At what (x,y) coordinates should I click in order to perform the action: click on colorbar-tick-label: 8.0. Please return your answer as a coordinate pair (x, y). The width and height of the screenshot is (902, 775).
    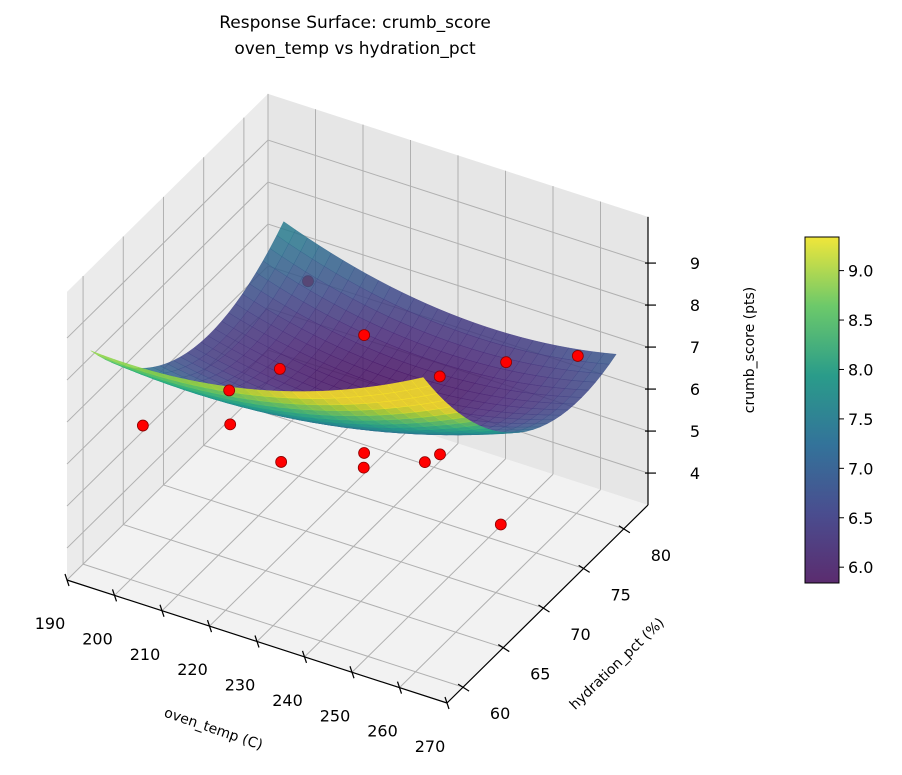
    Looking at the image, I should click on (860, 369).